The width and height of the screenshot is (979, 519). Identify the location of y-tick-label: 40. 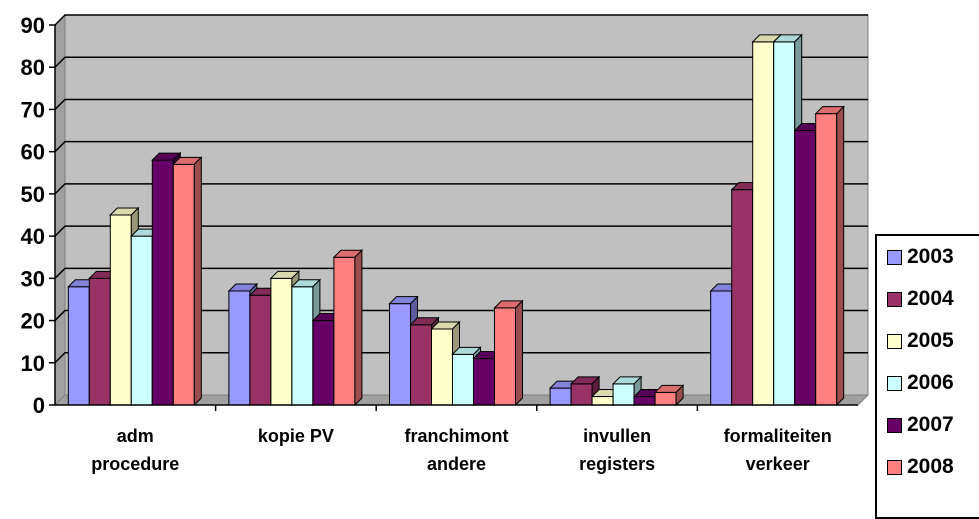
(33, 236).